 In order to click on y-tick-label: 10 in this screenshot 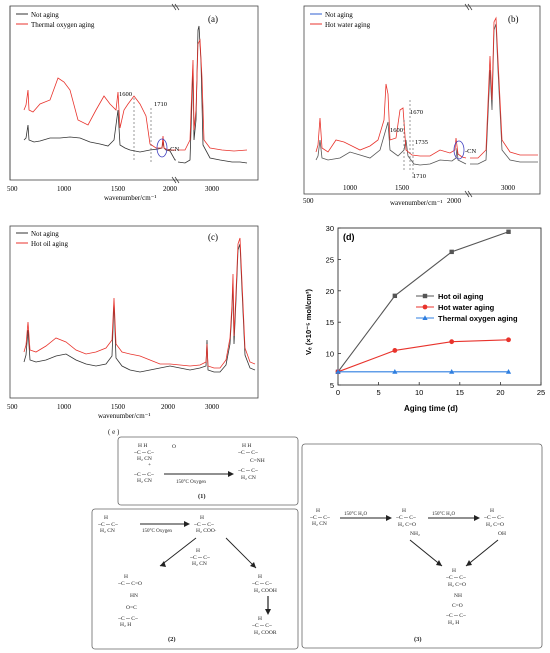, I will do `click(330, 354)`.